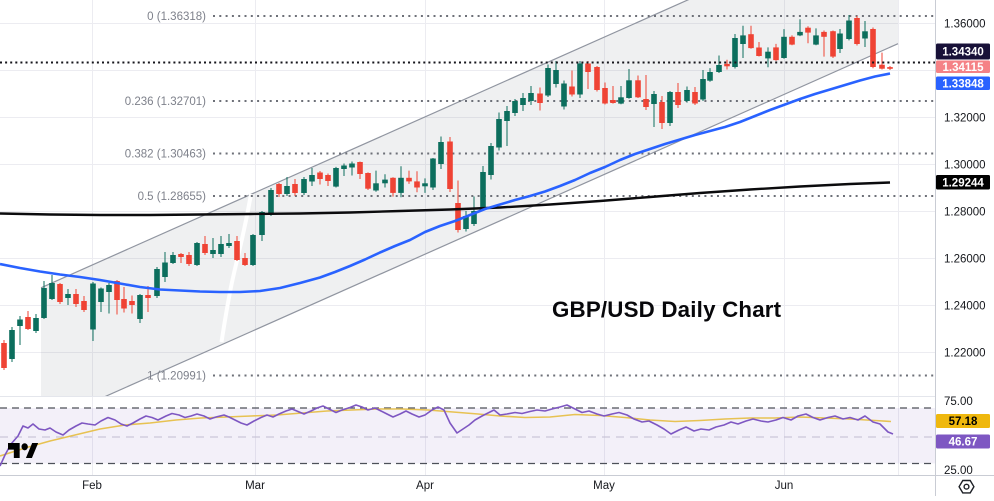 The width and height of the screenshot is (994, 501). What do you see at coordinates (965, 166) in the screenshot?
I see `svg-text: 1.30000` at bounding box center [965, 166].